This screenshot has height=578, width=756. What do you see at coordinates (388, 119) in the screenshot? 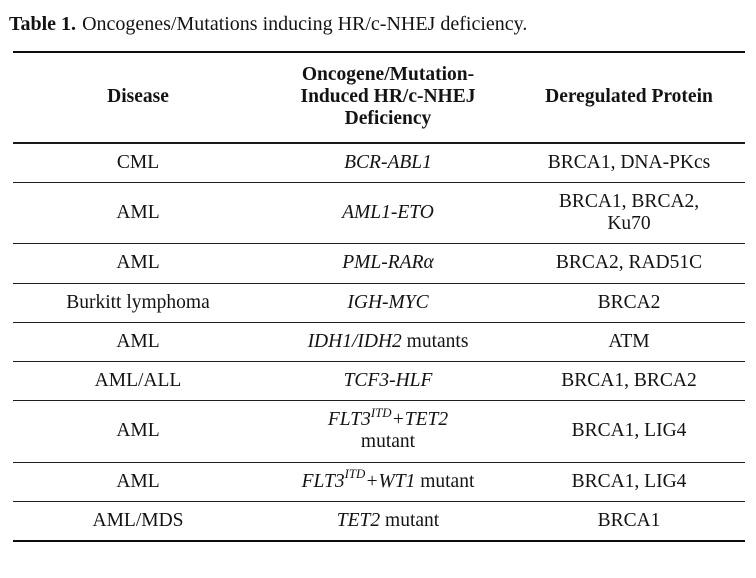
I see `header-line-3: Deficiency` at bounding box center [388, 119].